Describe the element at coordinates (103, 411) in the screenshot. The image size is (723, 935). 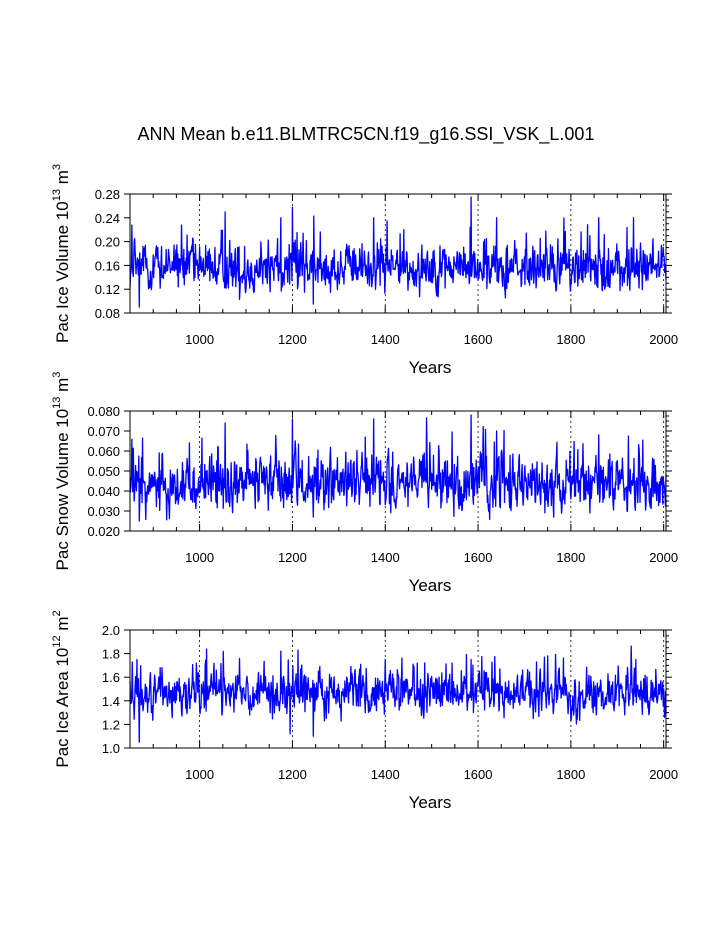
I see `y-tick-label-6: 0.080` at that location.